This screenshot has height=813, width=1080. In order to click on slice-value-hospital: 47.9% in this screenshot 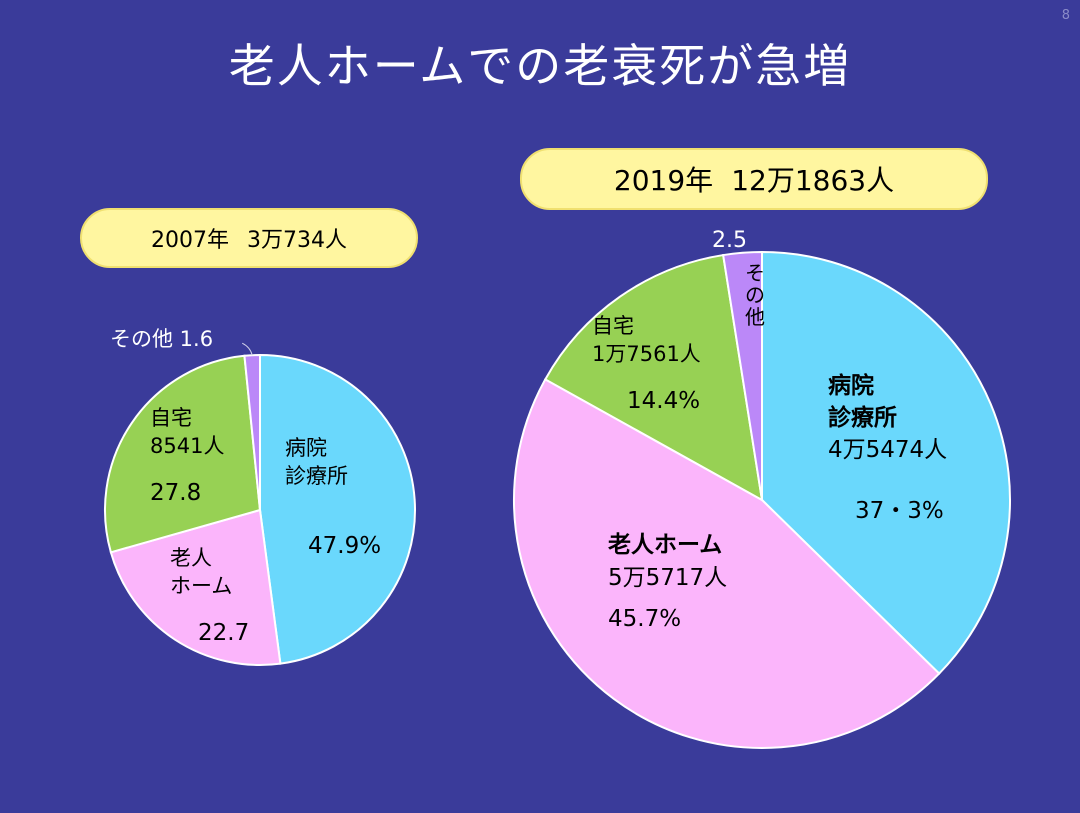, I will do `click(344, 546)`.